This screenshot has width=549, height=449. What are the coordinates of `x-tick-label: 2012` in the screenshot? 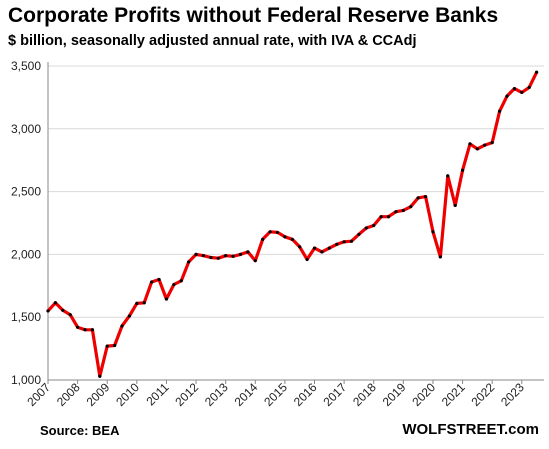 It's located at (186, 394).